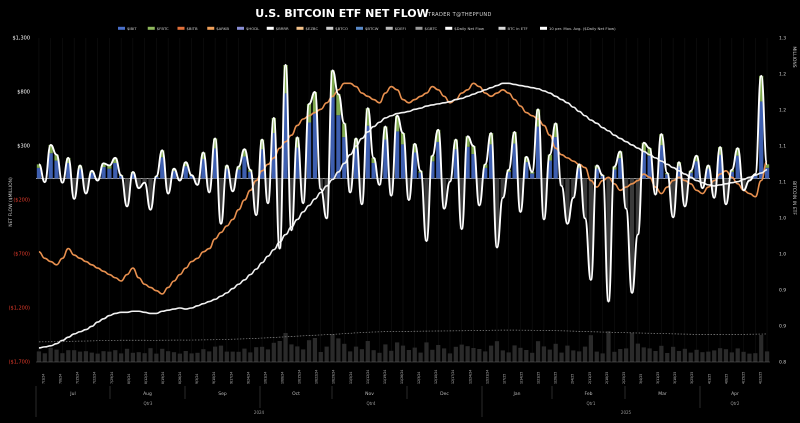  I want to click on month-label: Jul, so click(72, 394).